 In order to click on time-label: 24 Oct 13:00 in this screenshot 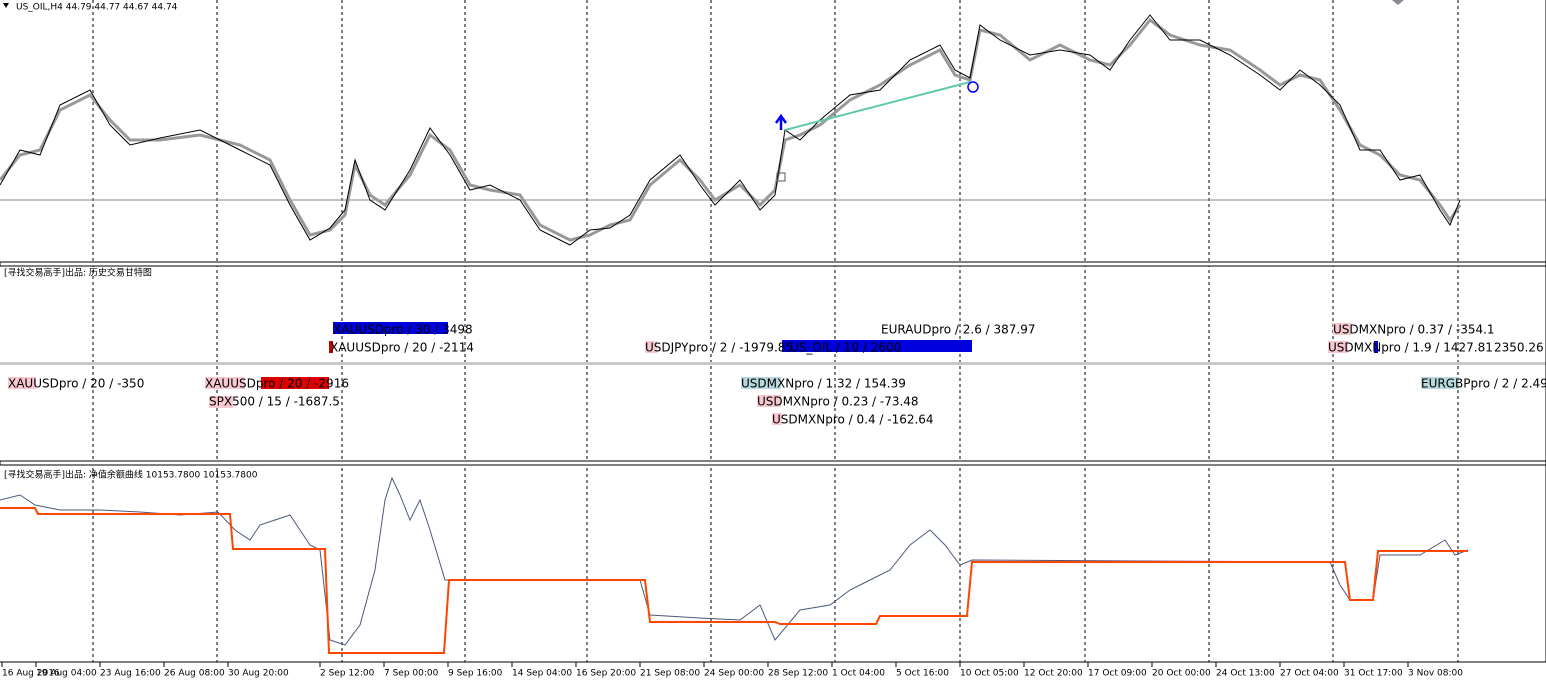, I will do `click(1245, 674)`.